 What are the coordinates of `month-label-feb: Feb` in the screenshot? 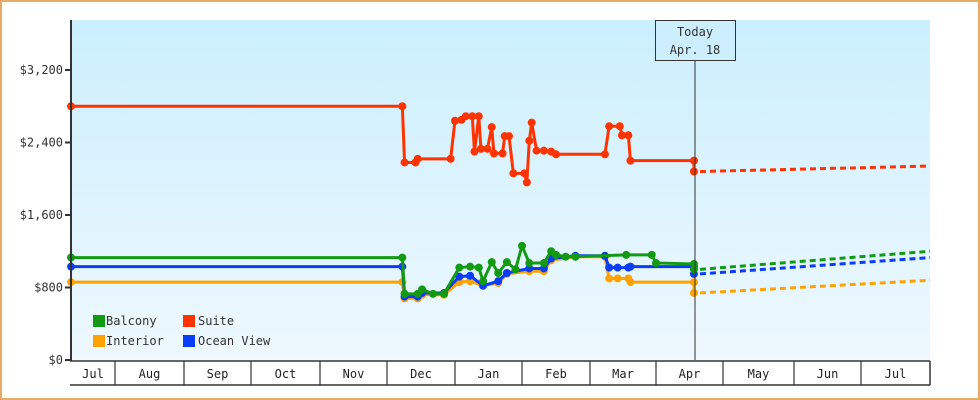 It's located at (556, 374).